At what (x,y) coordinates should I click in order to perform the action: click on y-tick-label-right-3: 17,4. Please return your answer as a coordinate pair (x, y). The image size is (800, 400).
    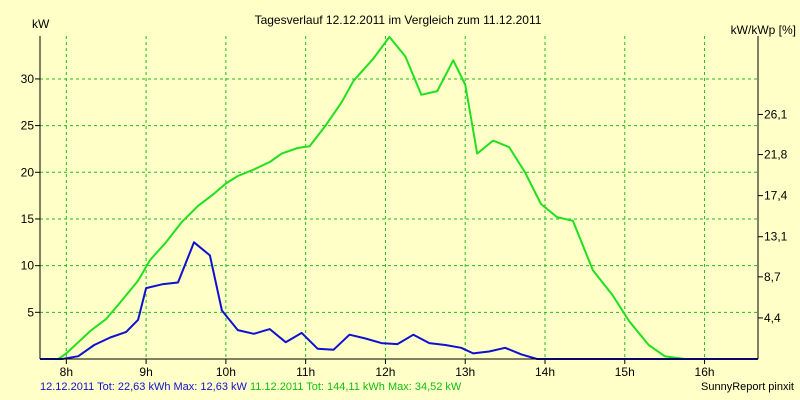
    Looking at the image, I should click on (776, 196).